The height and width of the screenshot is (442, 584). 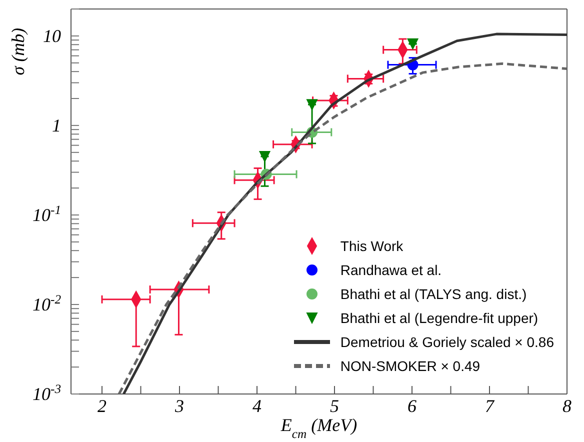 I want to click on legend-label: NON-SMOKER × 0.49, so click(x=410, y=366).